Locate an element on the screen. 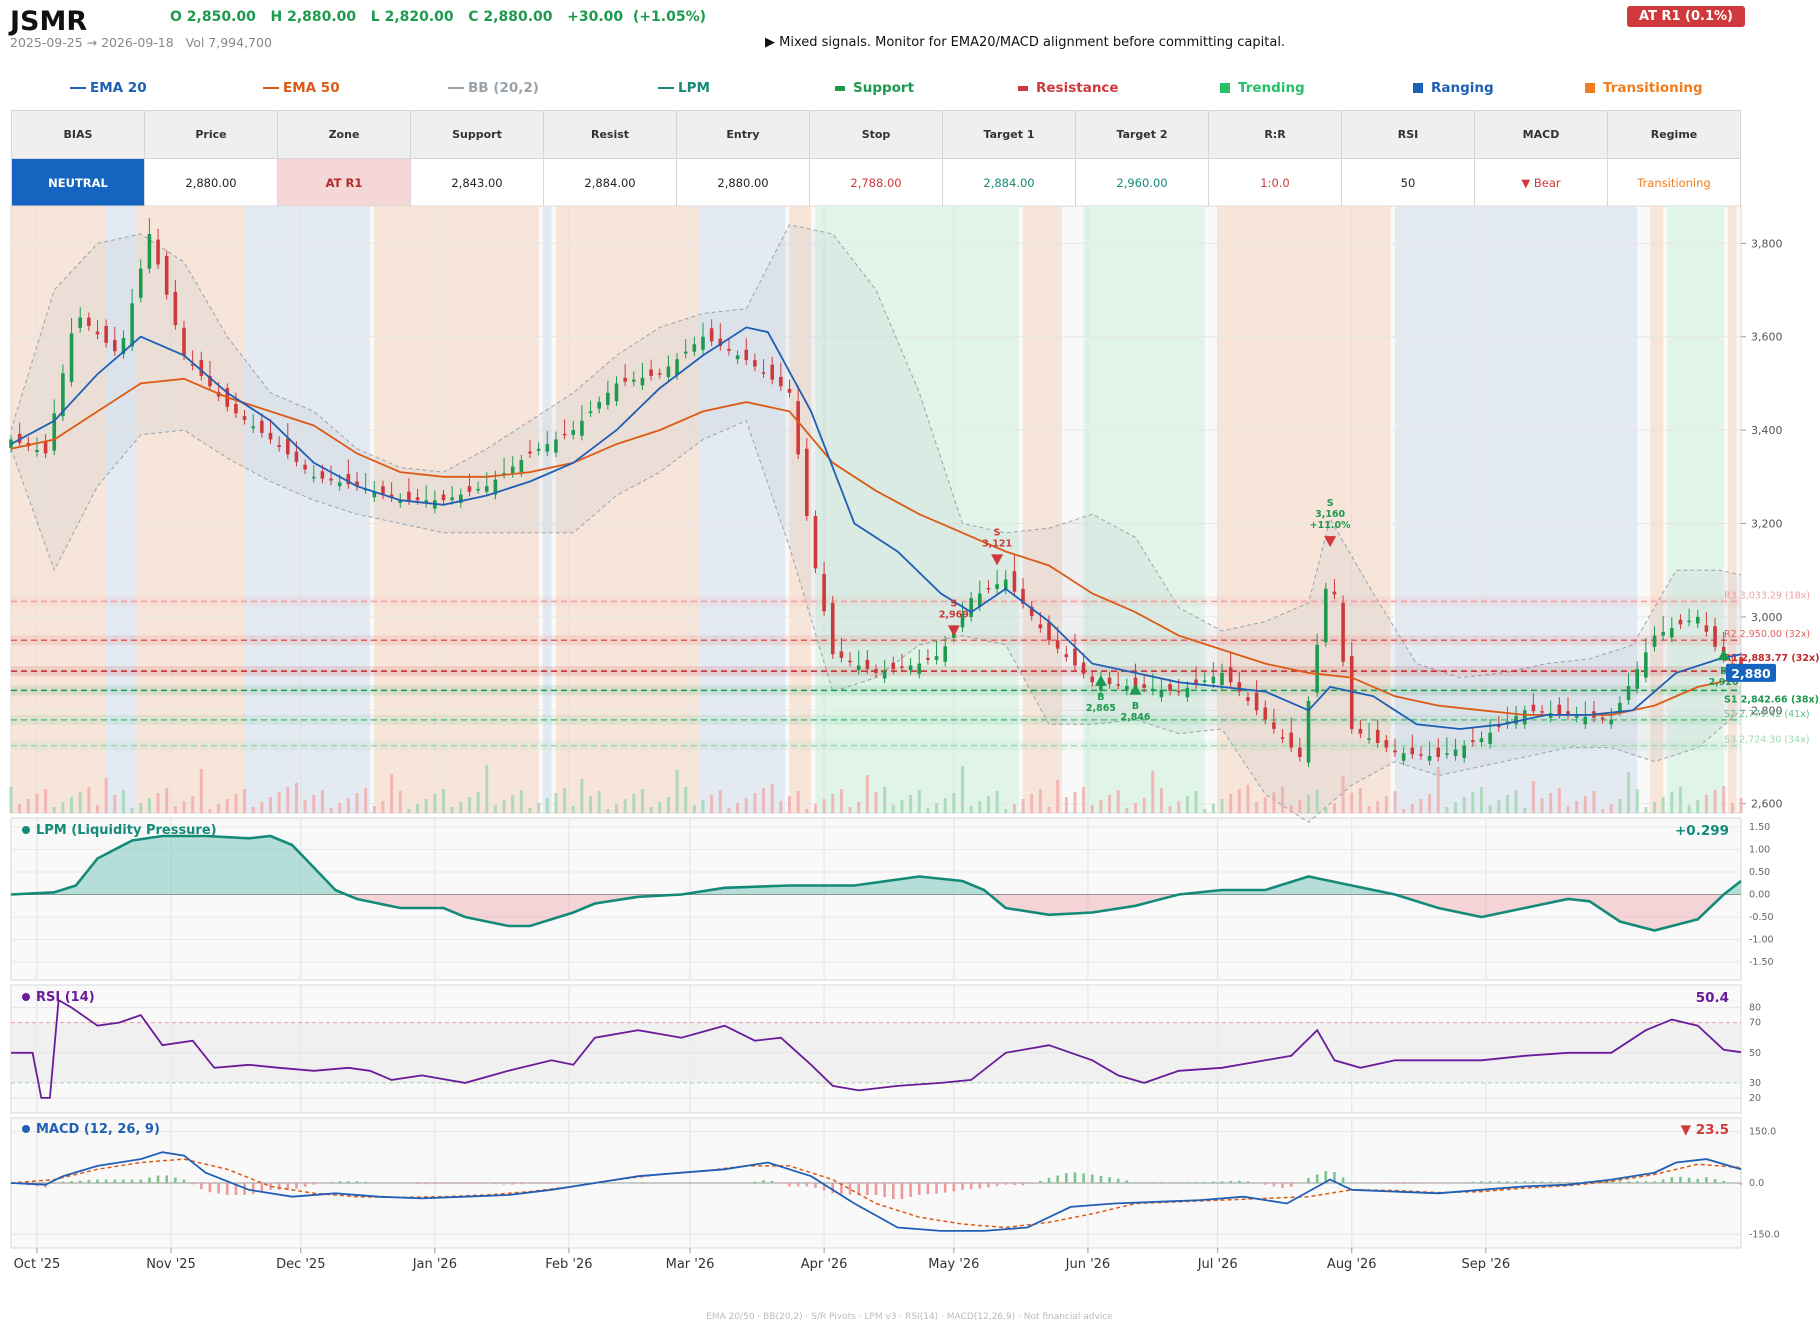 Image resolution: width=1819 pixels, height=1330 pixels. legend-item-ema-50: EMA 50 is located at coordinates (301, 88).